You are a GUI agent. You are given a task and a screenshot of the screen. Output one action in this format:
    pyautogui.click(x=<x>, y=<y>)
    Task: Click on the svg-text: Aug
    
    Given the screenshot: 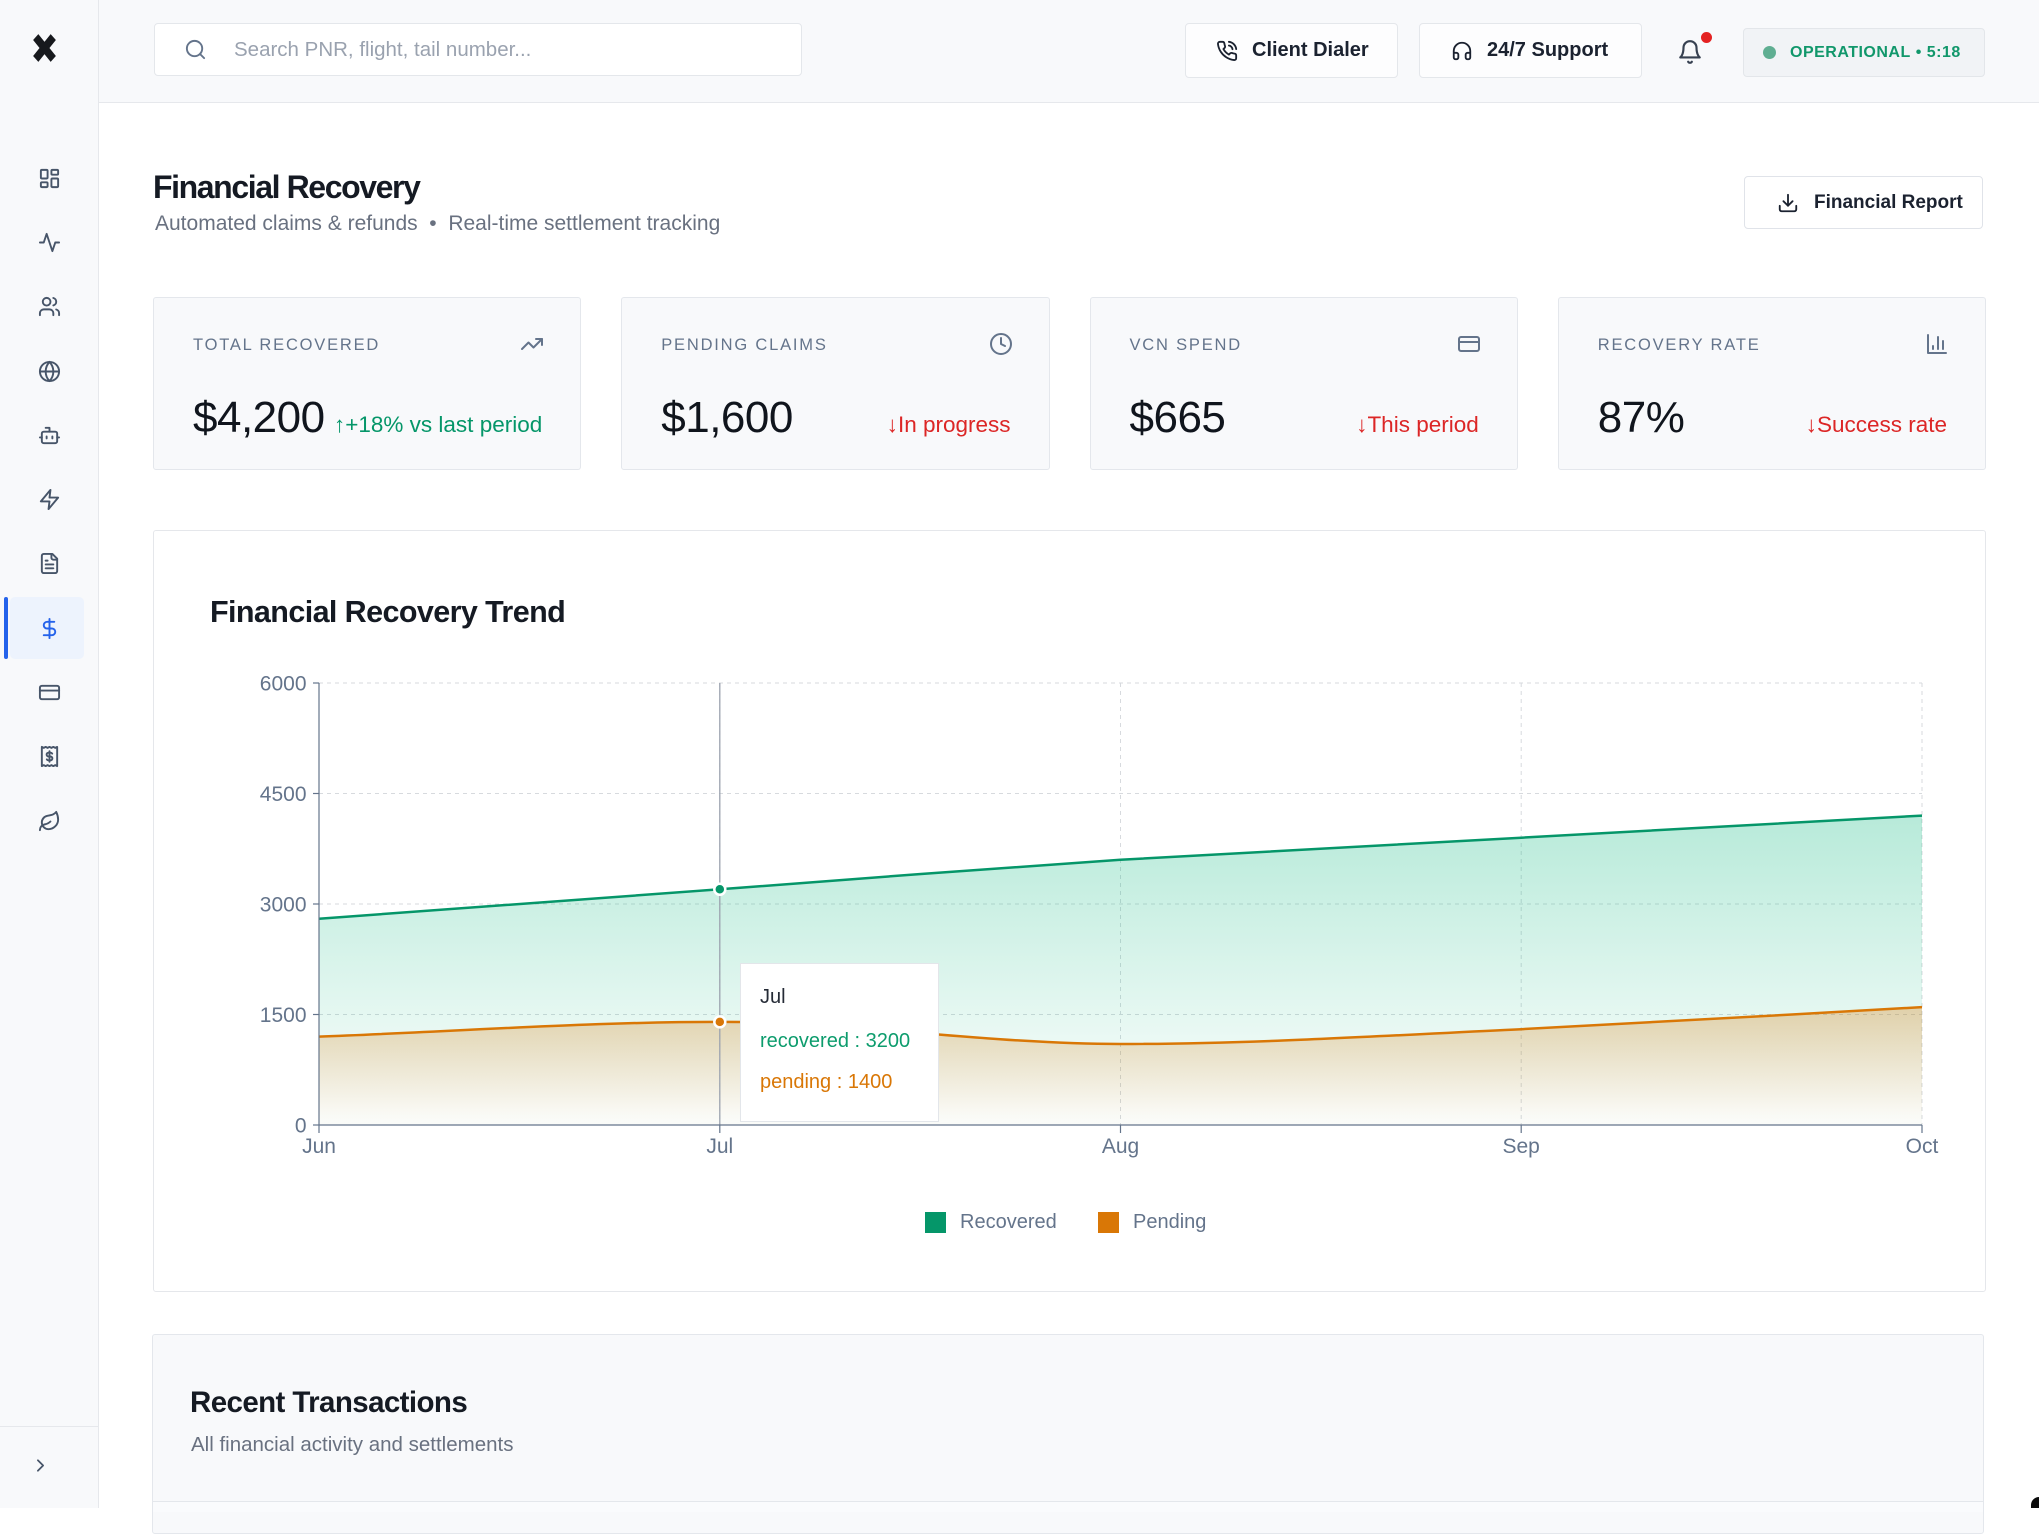 What is the action you would take?
    pyautogui.click(x=1120, y=1146)
    